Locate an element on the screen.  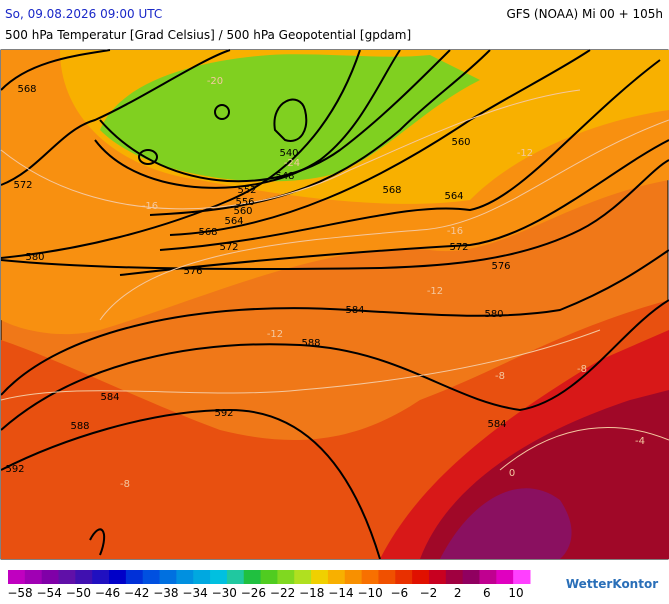
colorbar-label: −58 is located at coordinates (19, 593).